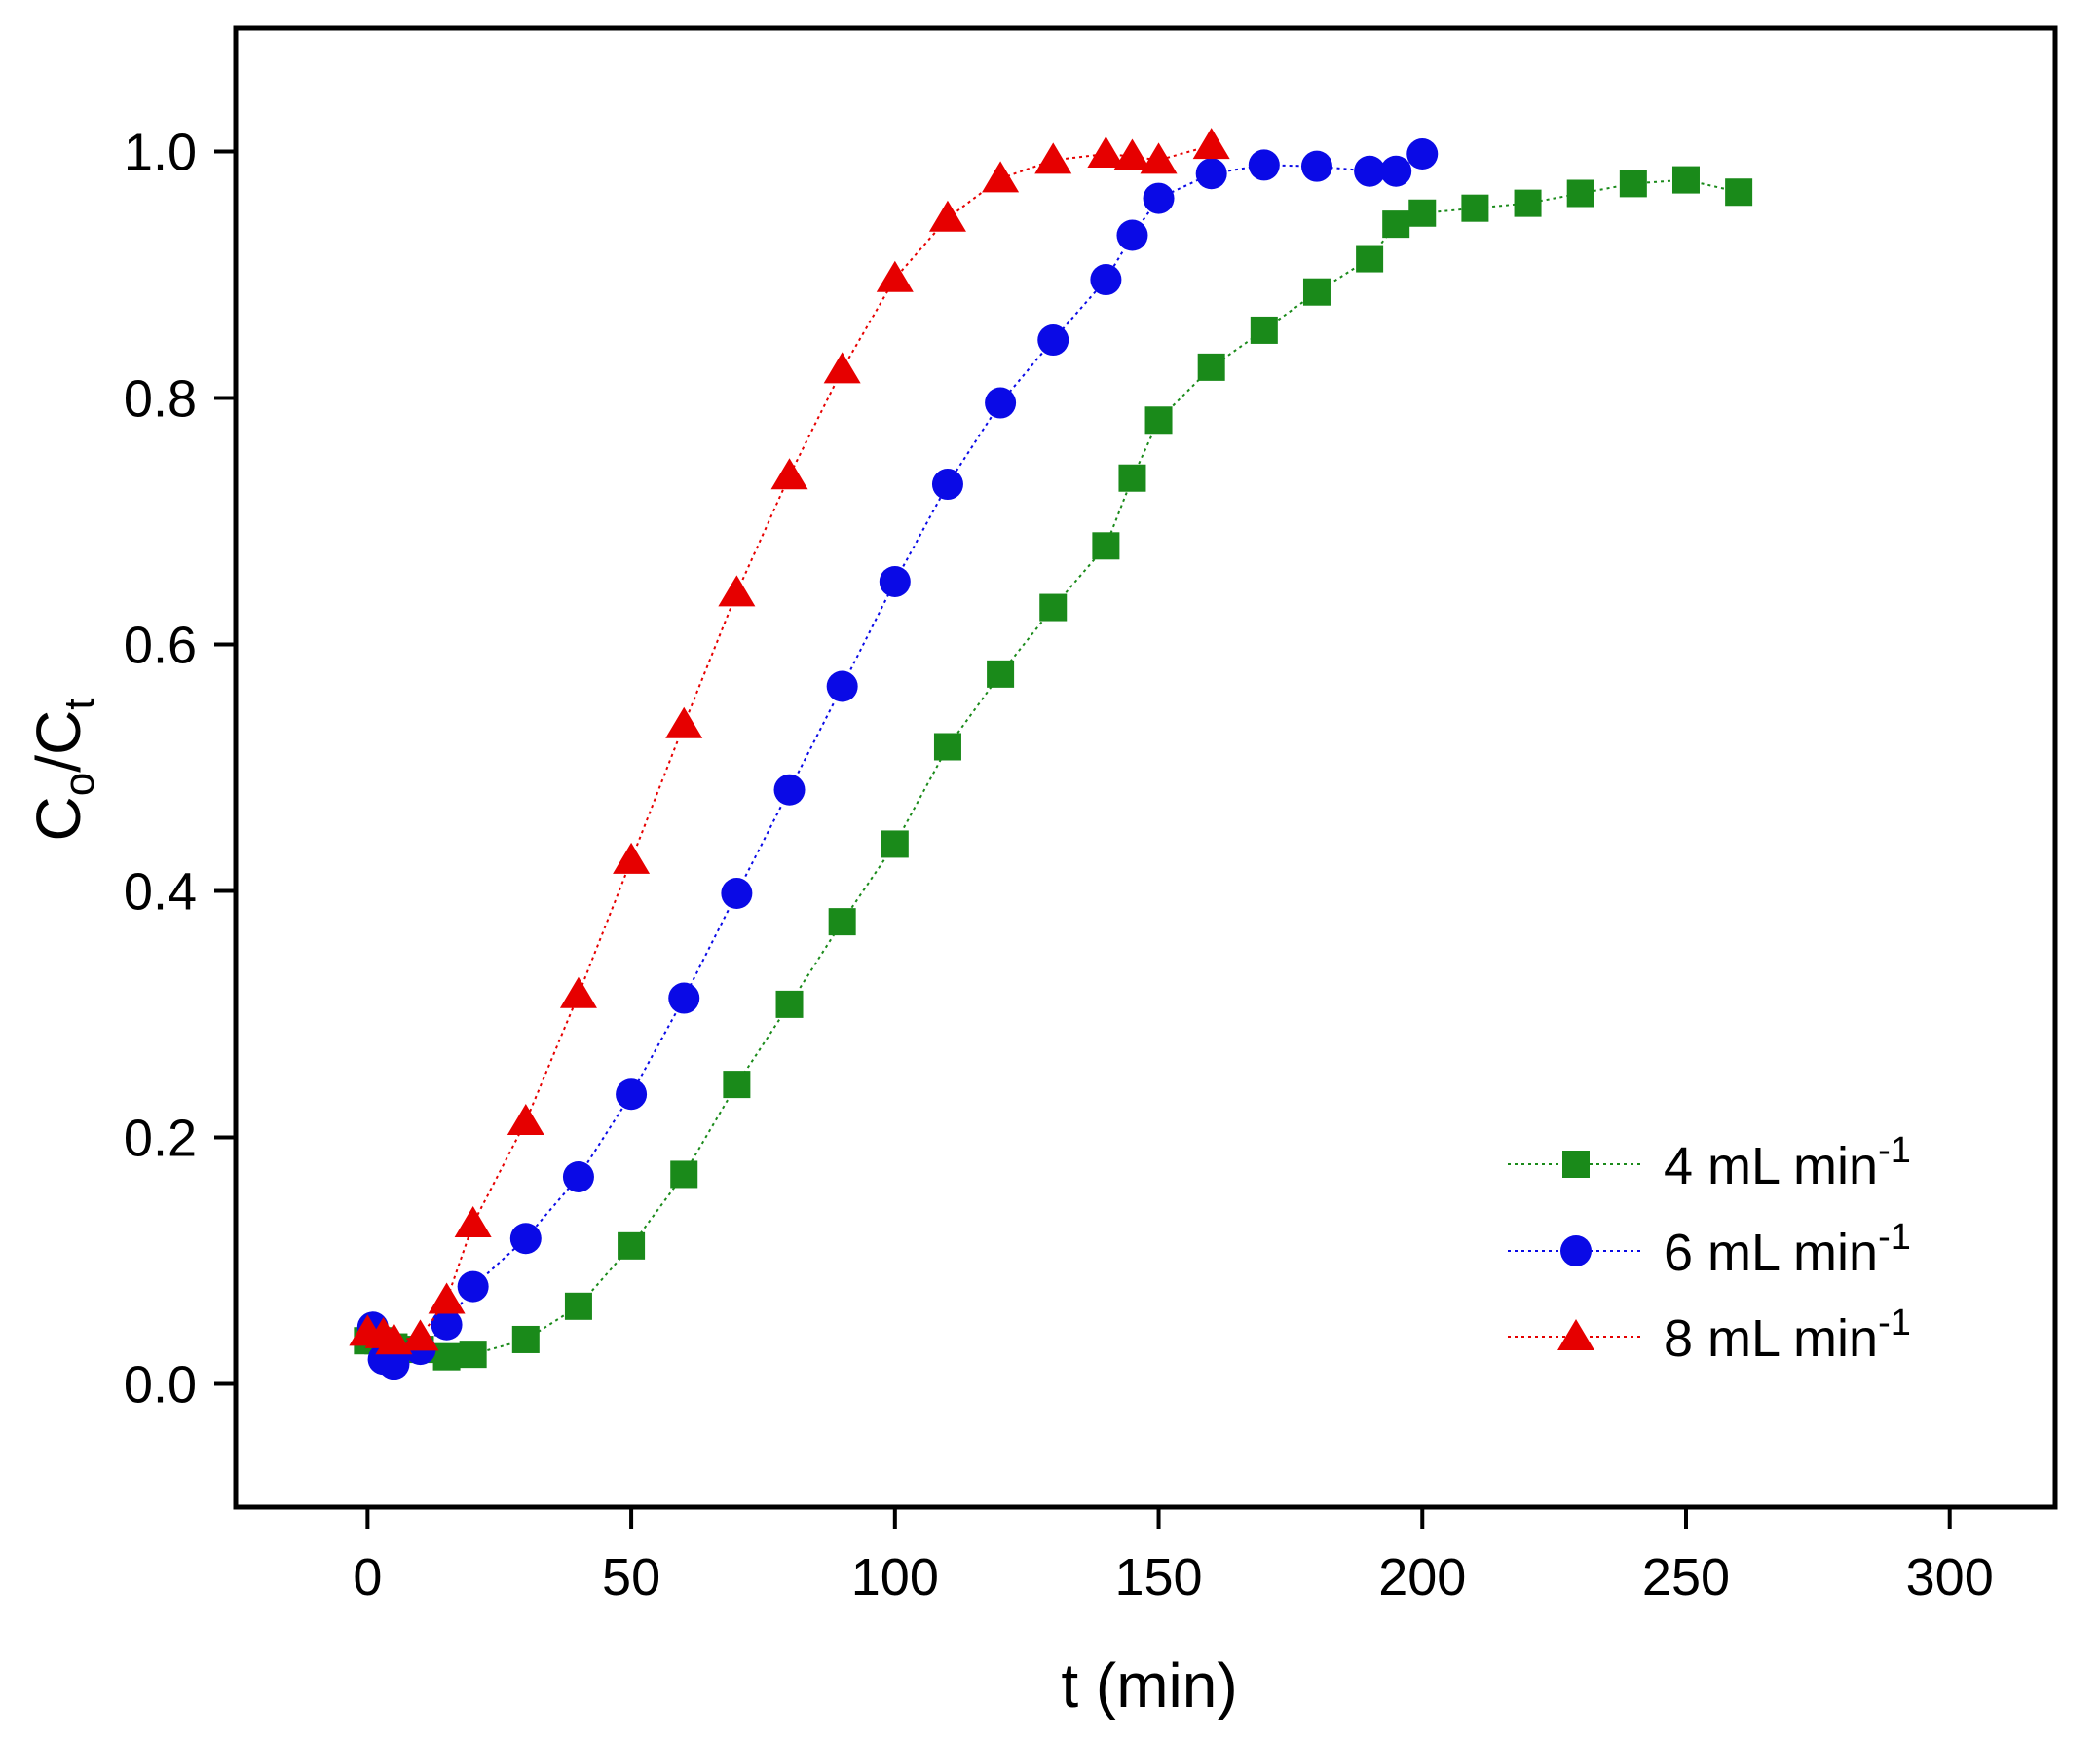 The width and height of the screenshot is (2100, 1739). Describe the element at coordinates (160, 892) in the screenshot. I see `y-tick-label: 0.4` at that location.